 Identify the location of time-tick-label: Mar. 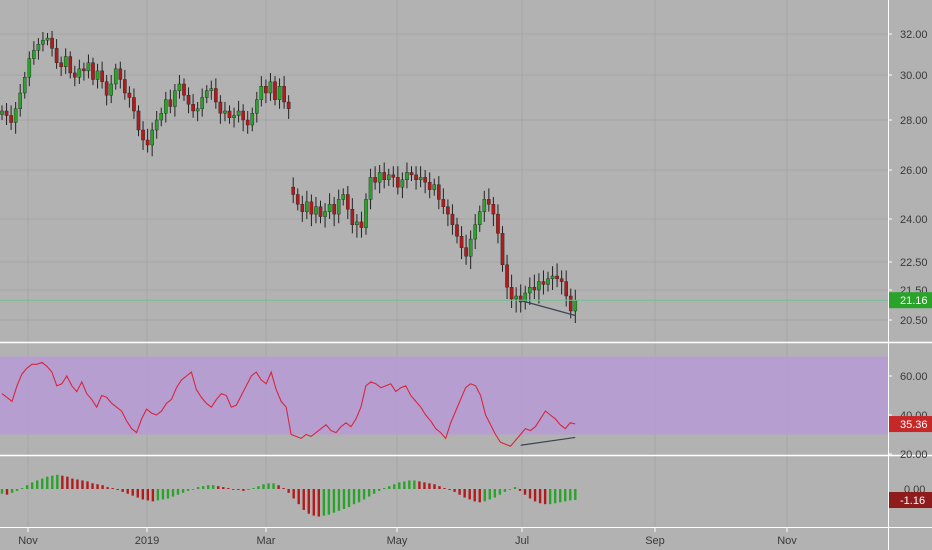
(266, 541).